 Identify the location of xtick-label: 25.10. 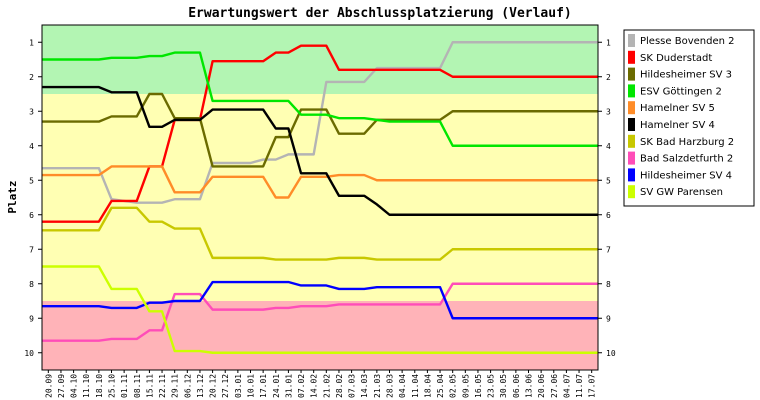
(112, 386).